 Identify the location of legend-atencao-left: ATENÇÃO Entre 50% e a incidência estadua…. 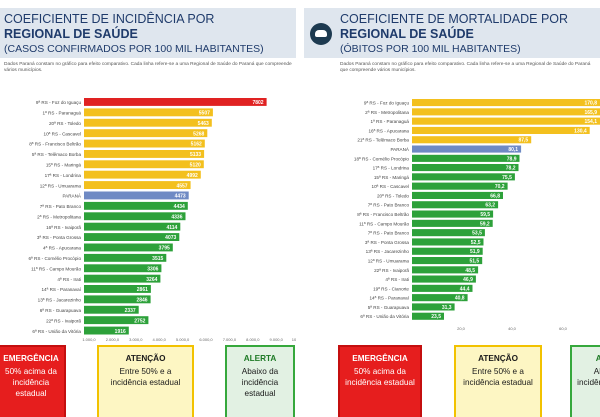
(145, 381).